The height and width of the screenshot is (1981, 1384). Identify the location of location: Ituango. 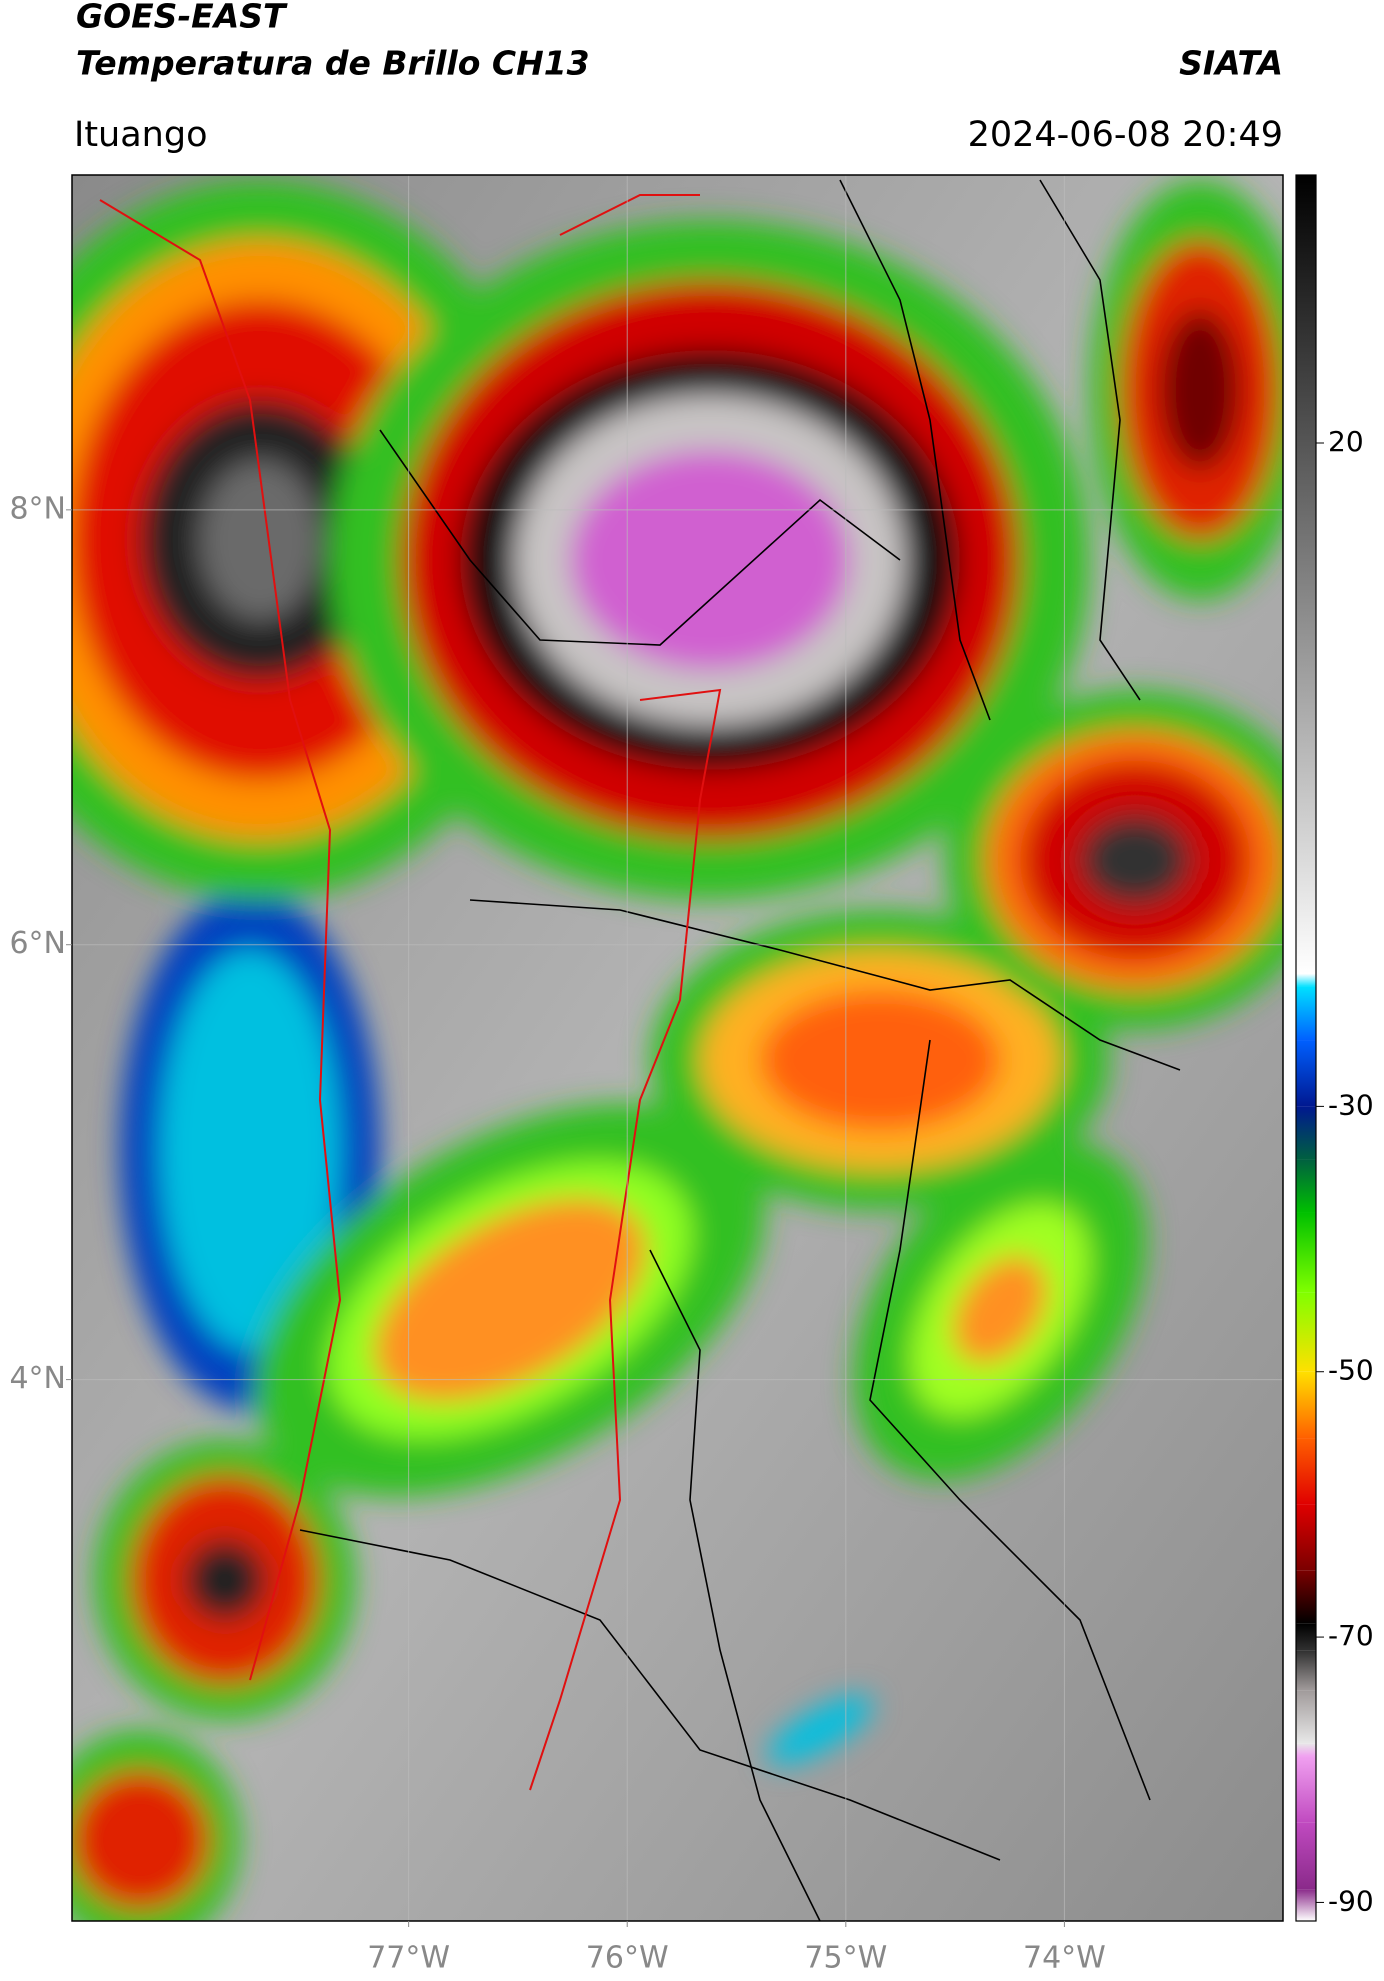
(141, 135).